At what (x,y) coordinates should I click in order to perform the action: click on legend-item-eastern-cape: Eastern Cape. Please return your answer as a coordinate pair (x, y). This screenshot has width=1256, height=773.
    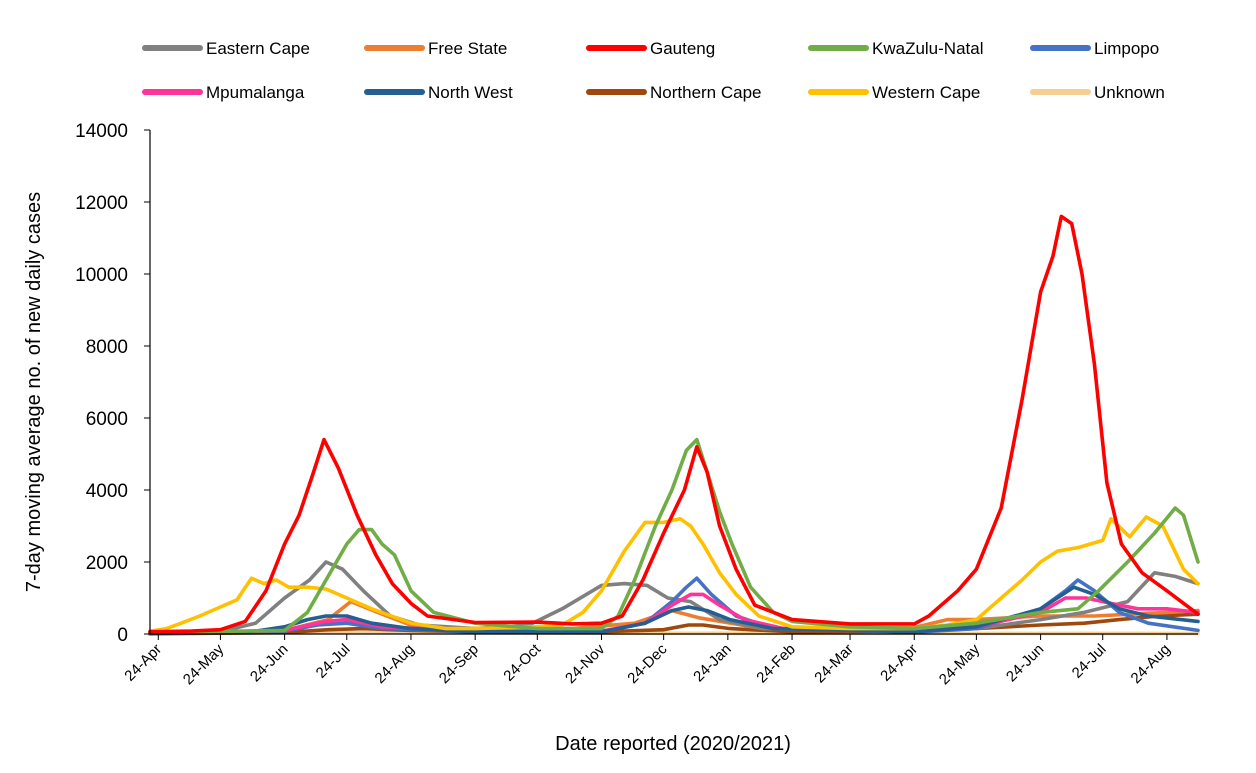
    Looking at the image, I should click on (226, 48).